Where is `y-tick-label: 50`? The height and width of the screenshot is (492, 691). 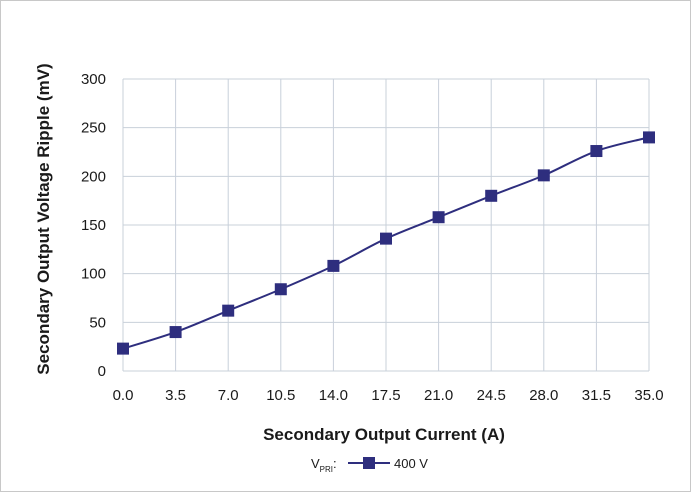
y-tick-label: 50 is located at coordinates (97, 322).